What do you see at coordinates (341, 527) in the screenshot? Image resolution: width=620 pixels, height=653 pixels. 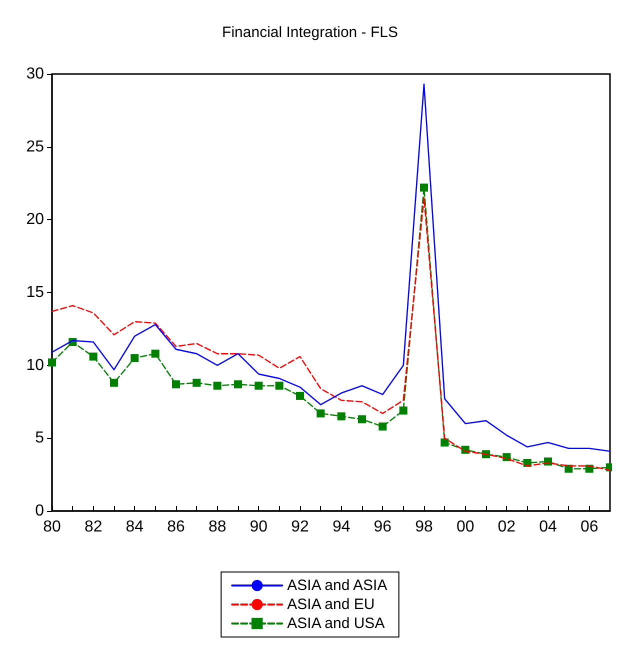 I see `x-tick-label: 94` at bounding box center [341, 527].